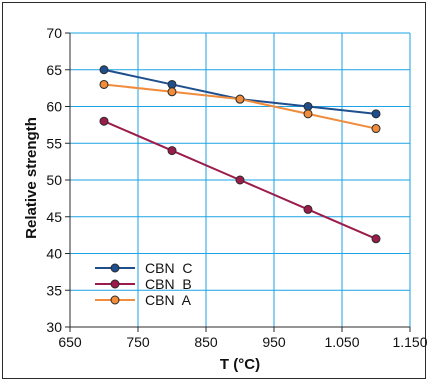 The image size is (430, 383). Describe the element at coordinates (206, 342) in the screenshot. I see `x-tick-label: 850` at that location.